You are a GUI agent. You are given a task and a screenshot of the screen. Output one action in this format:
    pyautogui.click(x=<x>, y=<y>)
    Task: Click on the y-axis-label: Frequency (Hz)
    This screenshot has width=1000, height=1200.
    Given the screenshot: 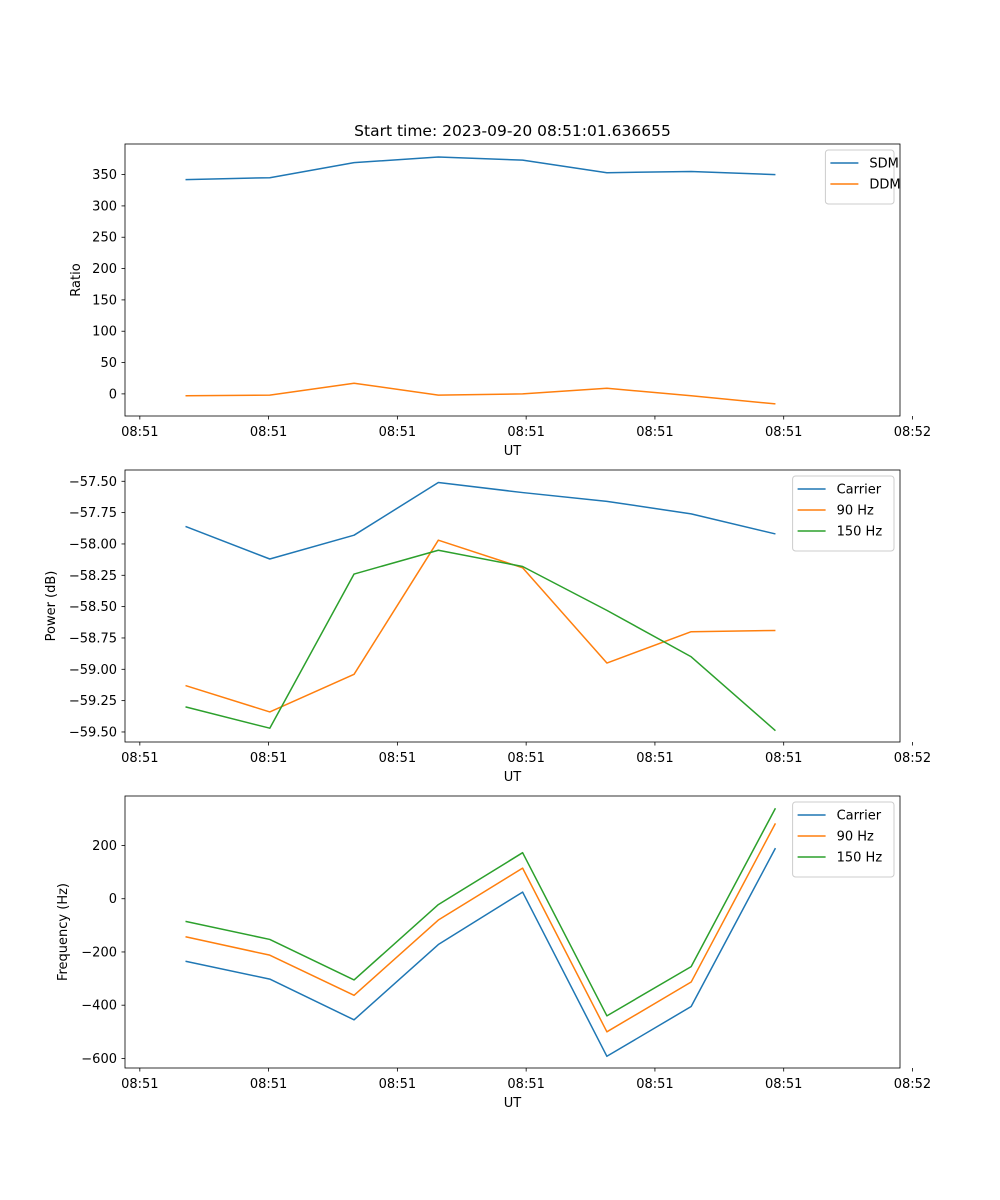 What is the action you would take?
    pyautogui.click(x=63, y=932)
    